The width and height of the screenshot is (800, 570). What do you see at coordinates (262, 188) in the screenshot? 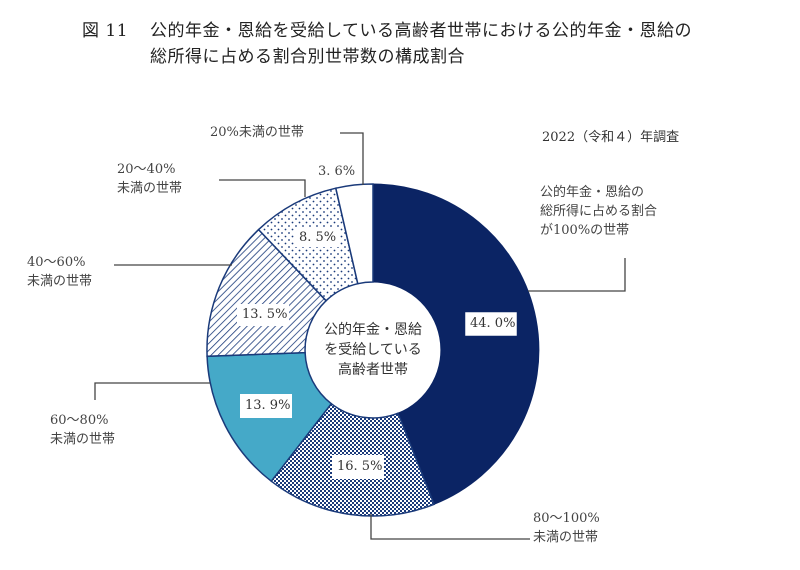
I see `leader-20-40pct` at bounding box center [262, 188].